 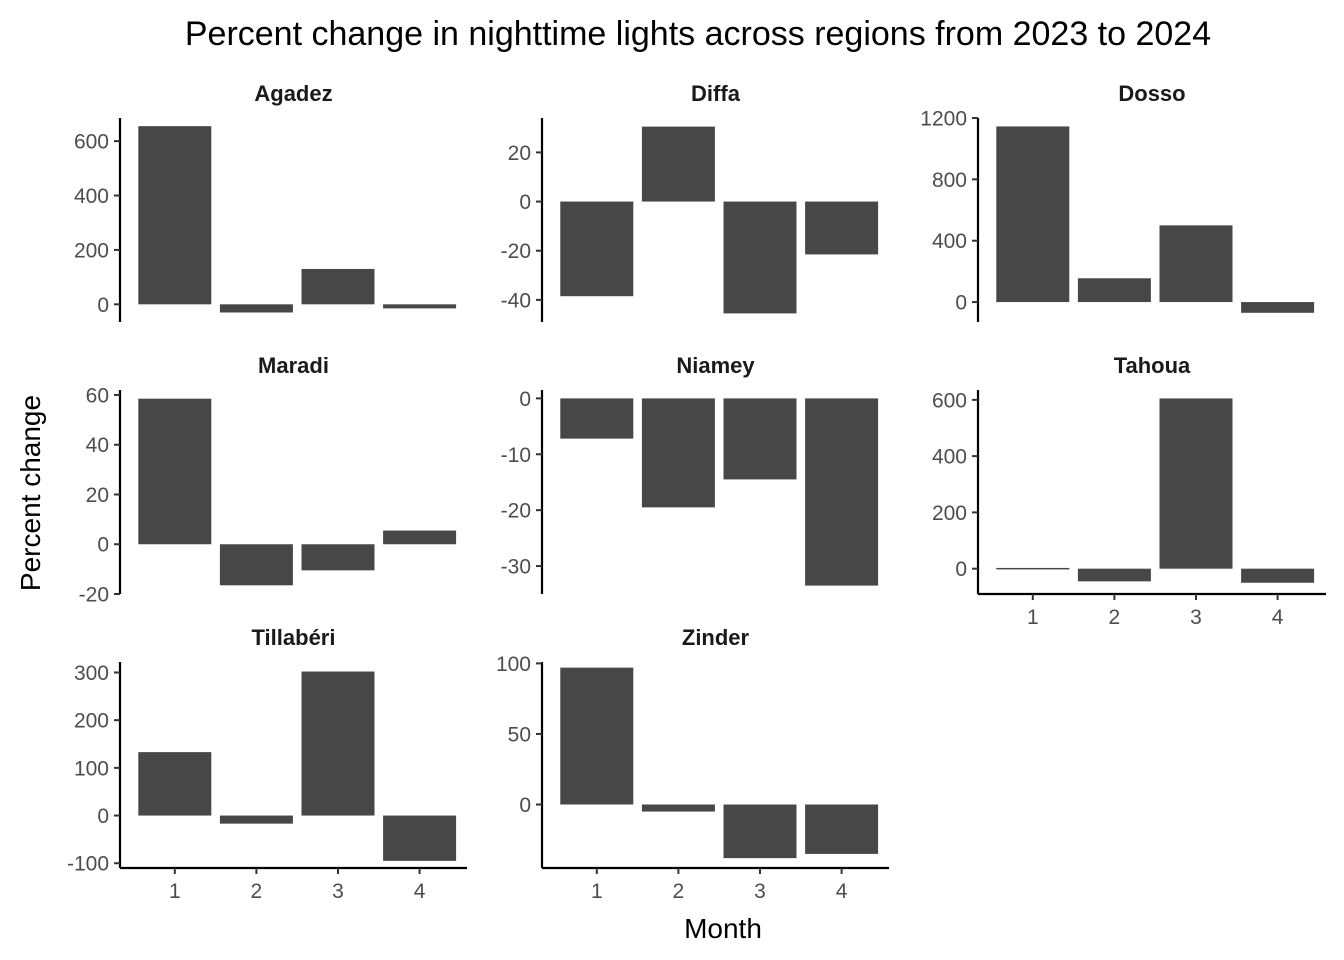 What do you see at coordinates (525, 399) in the screenshot?
I see `y-tick-label-niamey-0: 0` at bounding box center [525, 399].